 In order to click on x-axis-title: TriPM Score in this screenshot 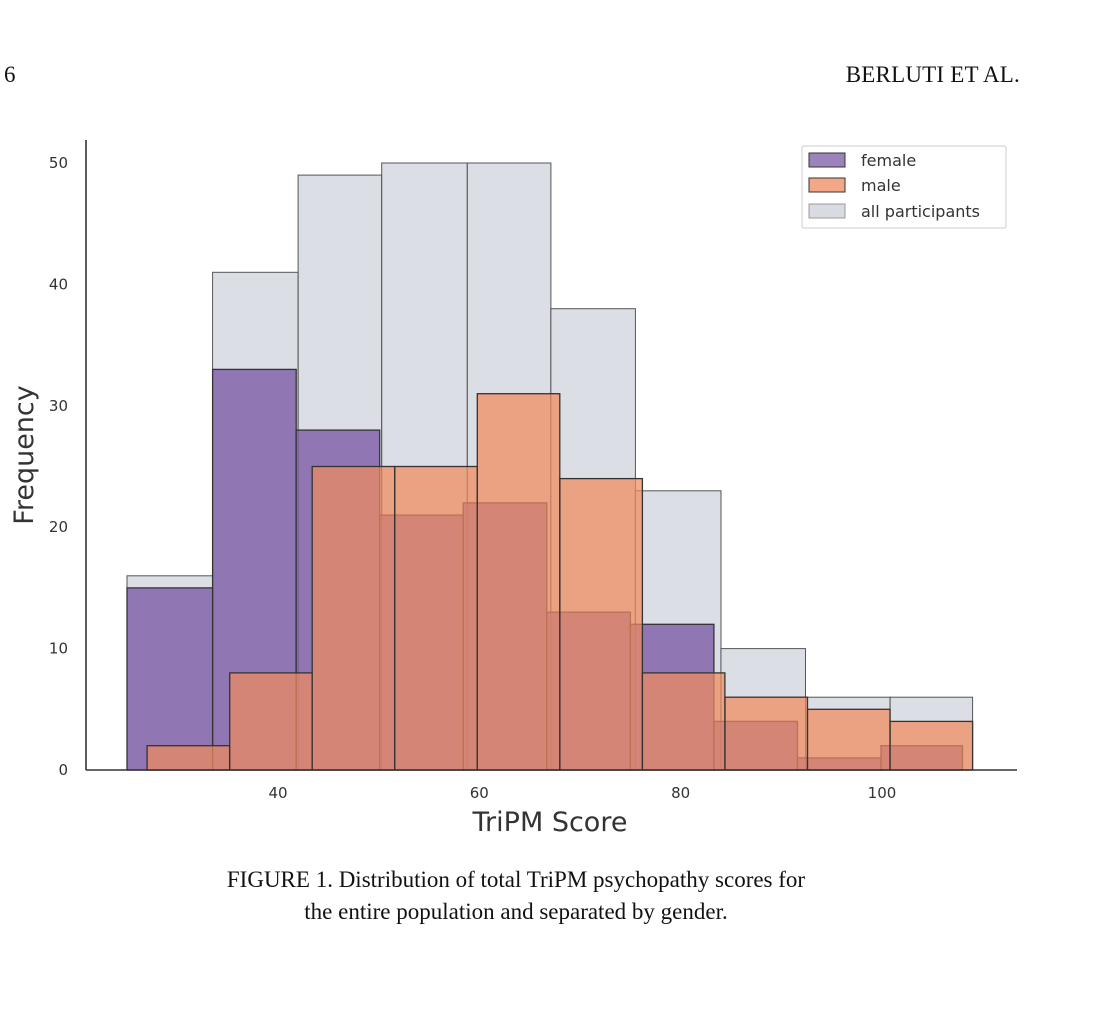, I will do `click(550, 822)`.